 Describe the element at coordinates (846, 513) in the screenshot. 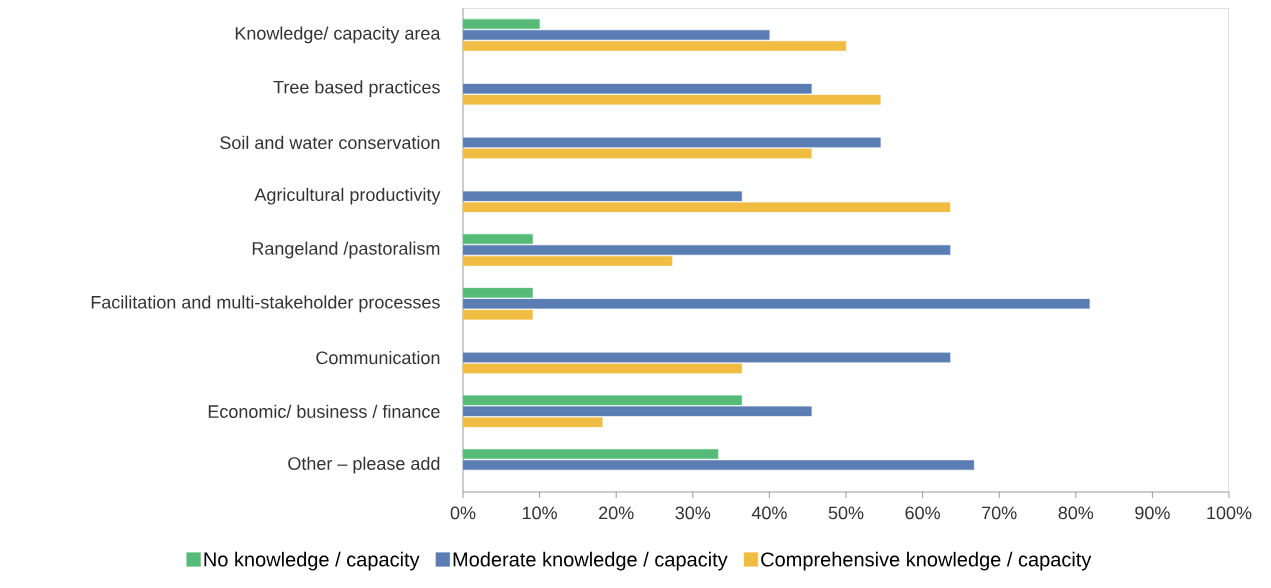

I see `x-tick-label: 50%` at that location.